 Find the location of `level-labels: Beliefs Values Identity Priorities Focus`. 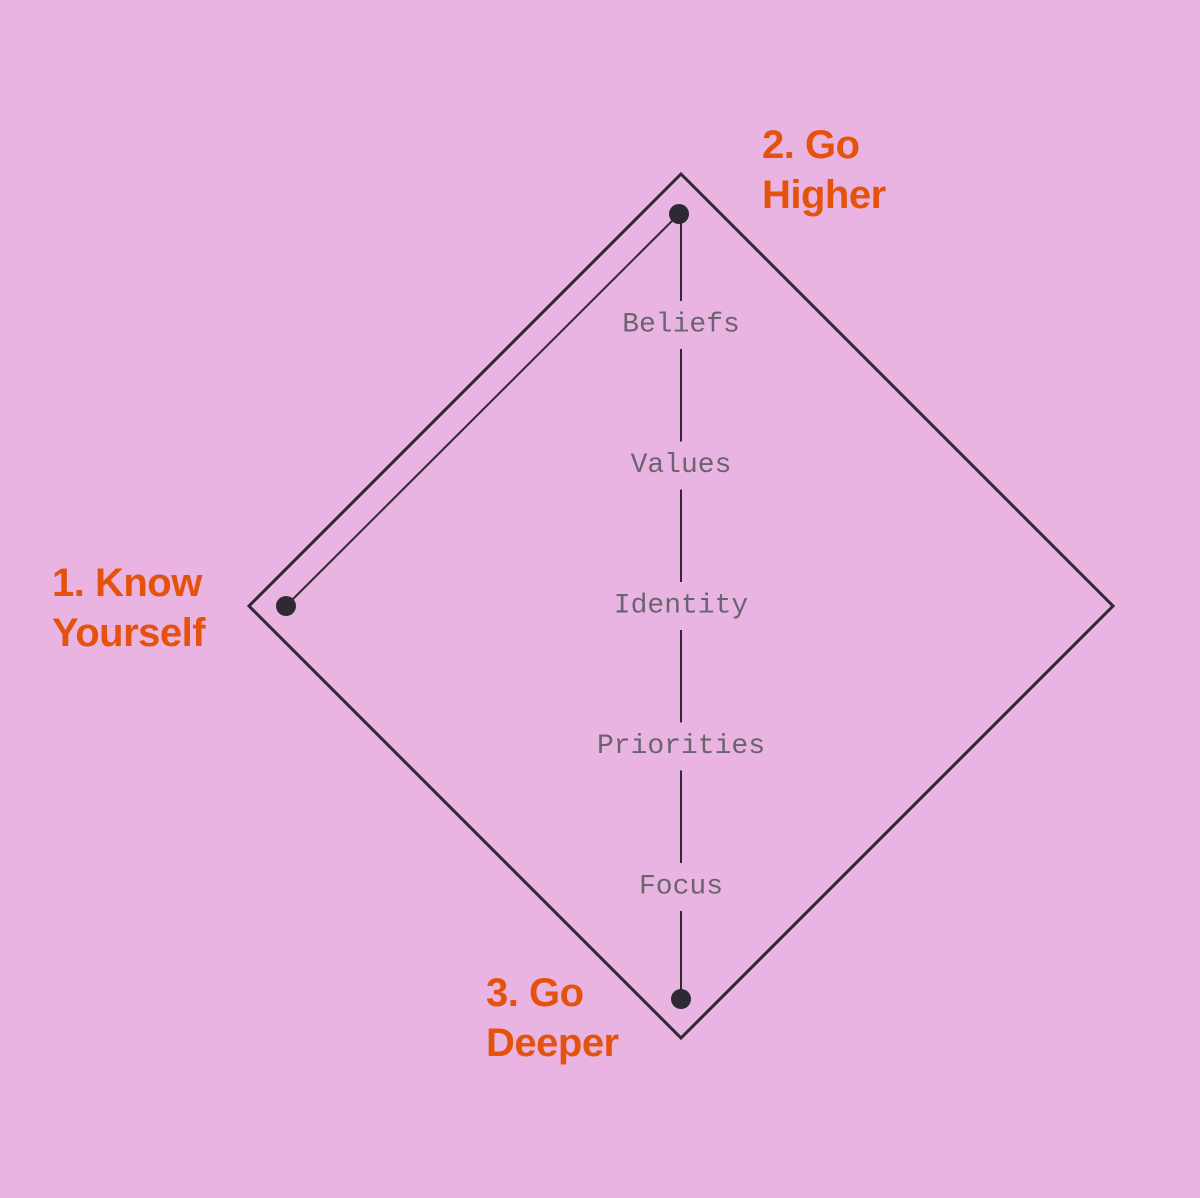

level-labels: Beliefs Values Identity Priorities Focus is located at coordinates (681, 606).